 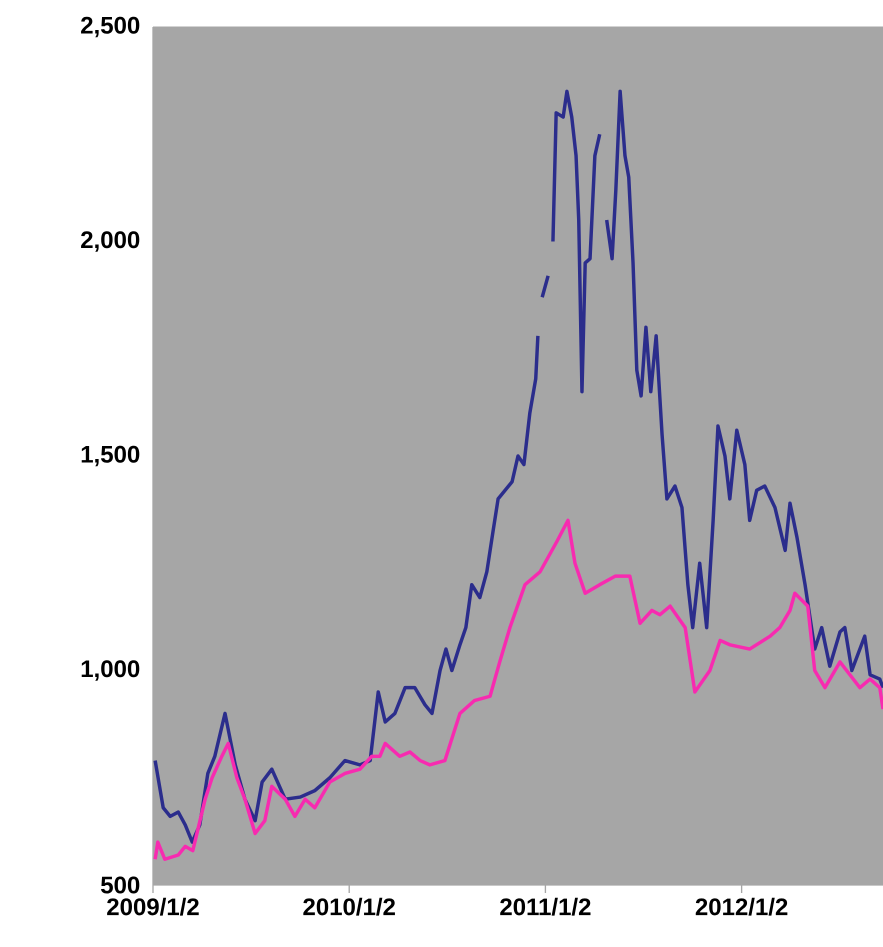 I want to click on y-tick-label: 2,000, so click(x=110, y=241).